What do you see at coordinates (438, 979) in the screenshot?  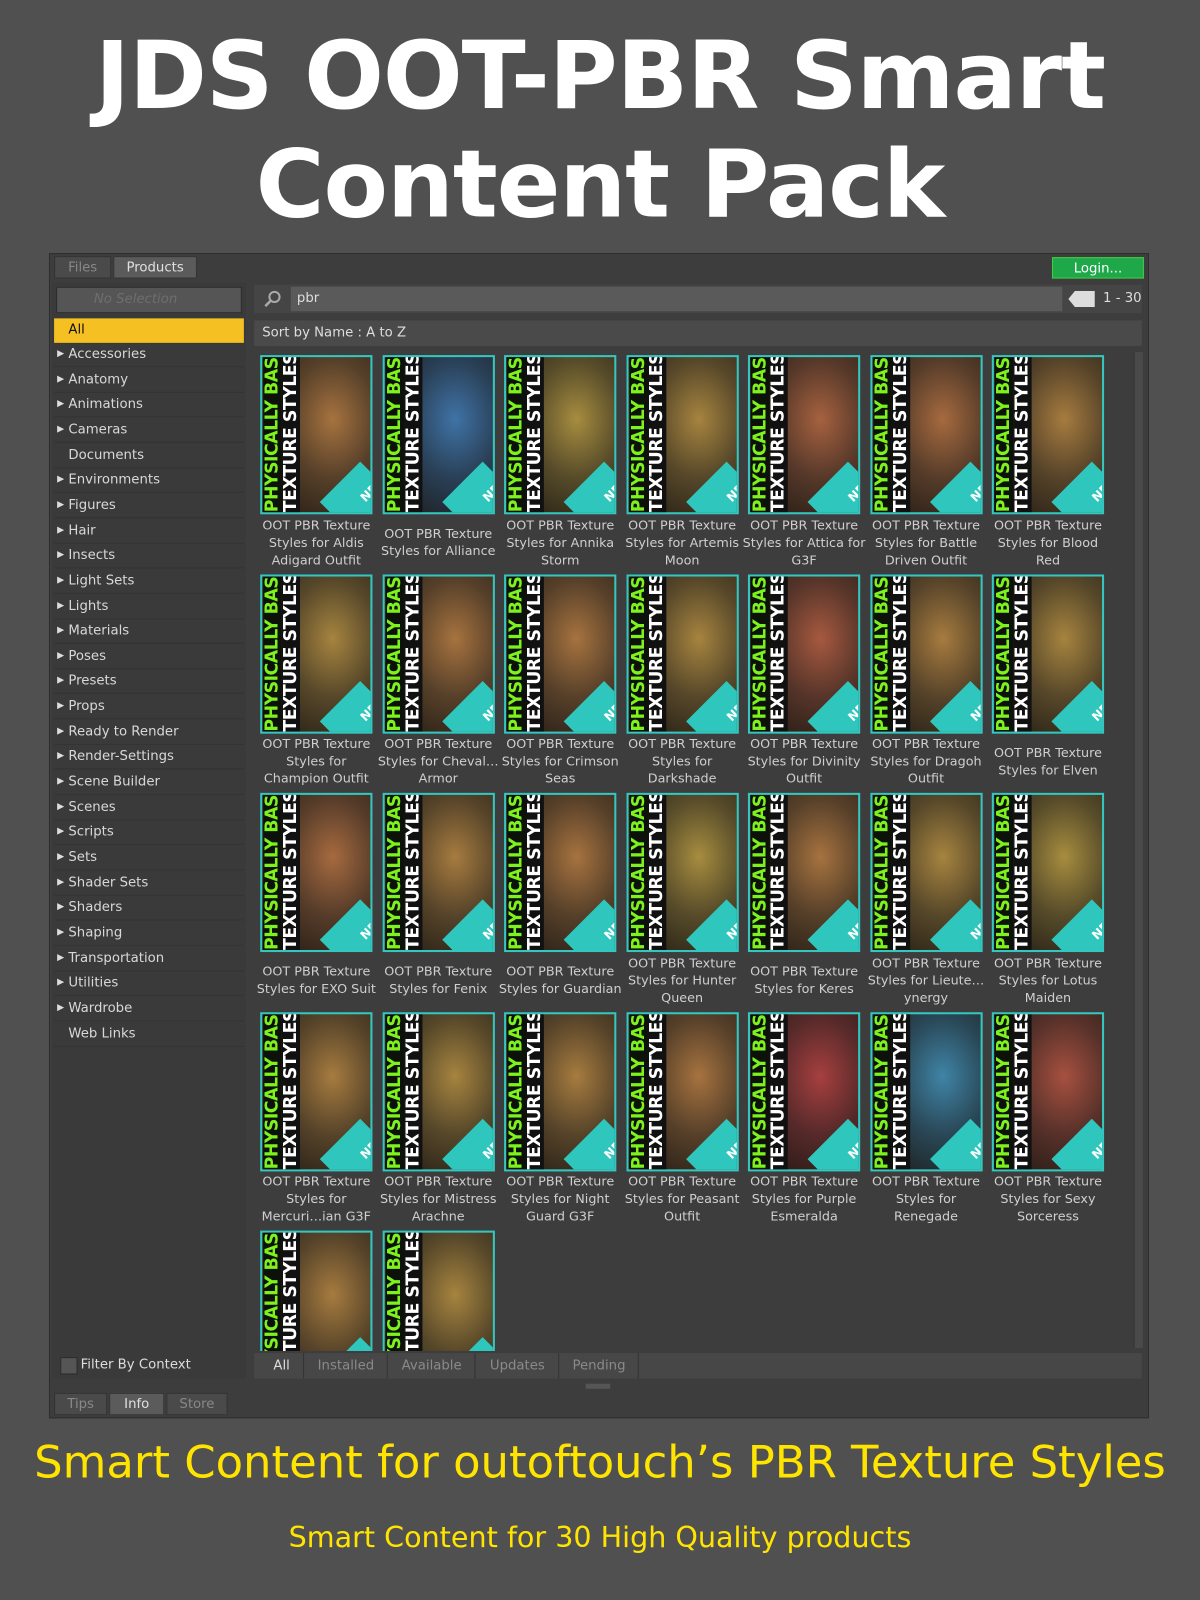 I see `product-label: OOT PBR Texture Styles for Fenix` at bounding box center [438, 979].